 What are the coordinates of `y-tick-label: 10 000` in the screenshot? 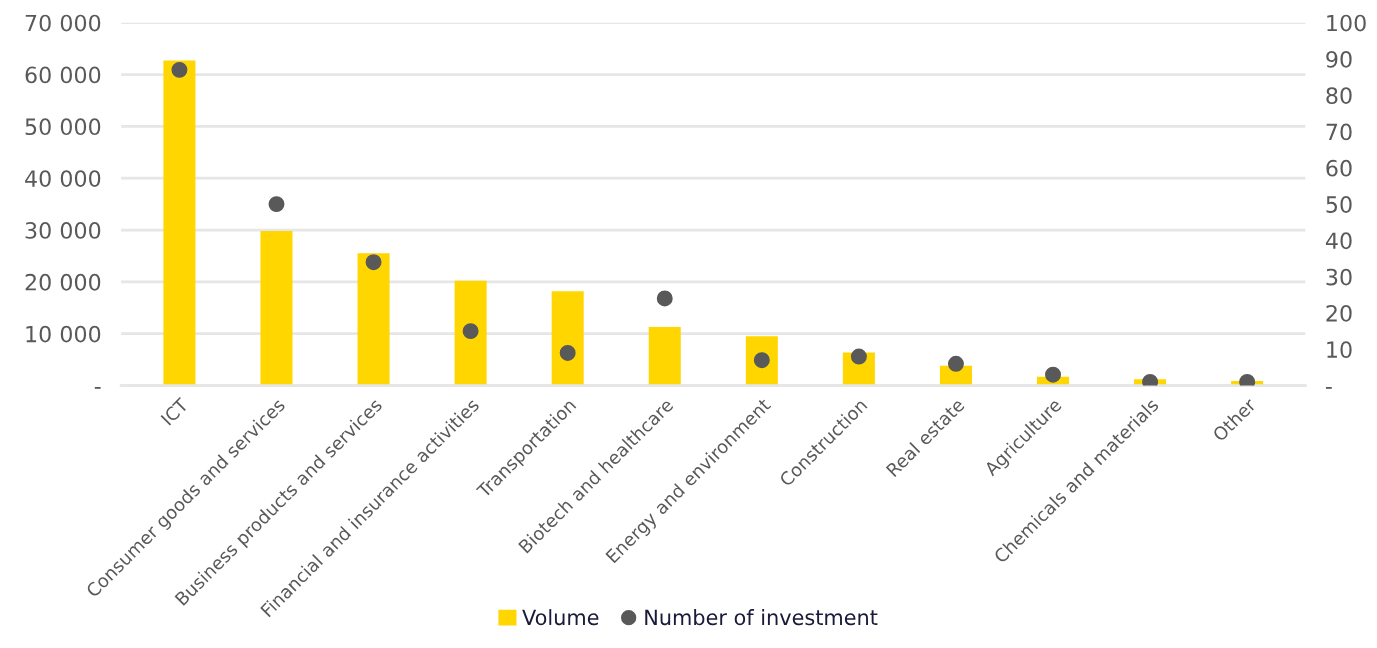 It's located at (63, 334).